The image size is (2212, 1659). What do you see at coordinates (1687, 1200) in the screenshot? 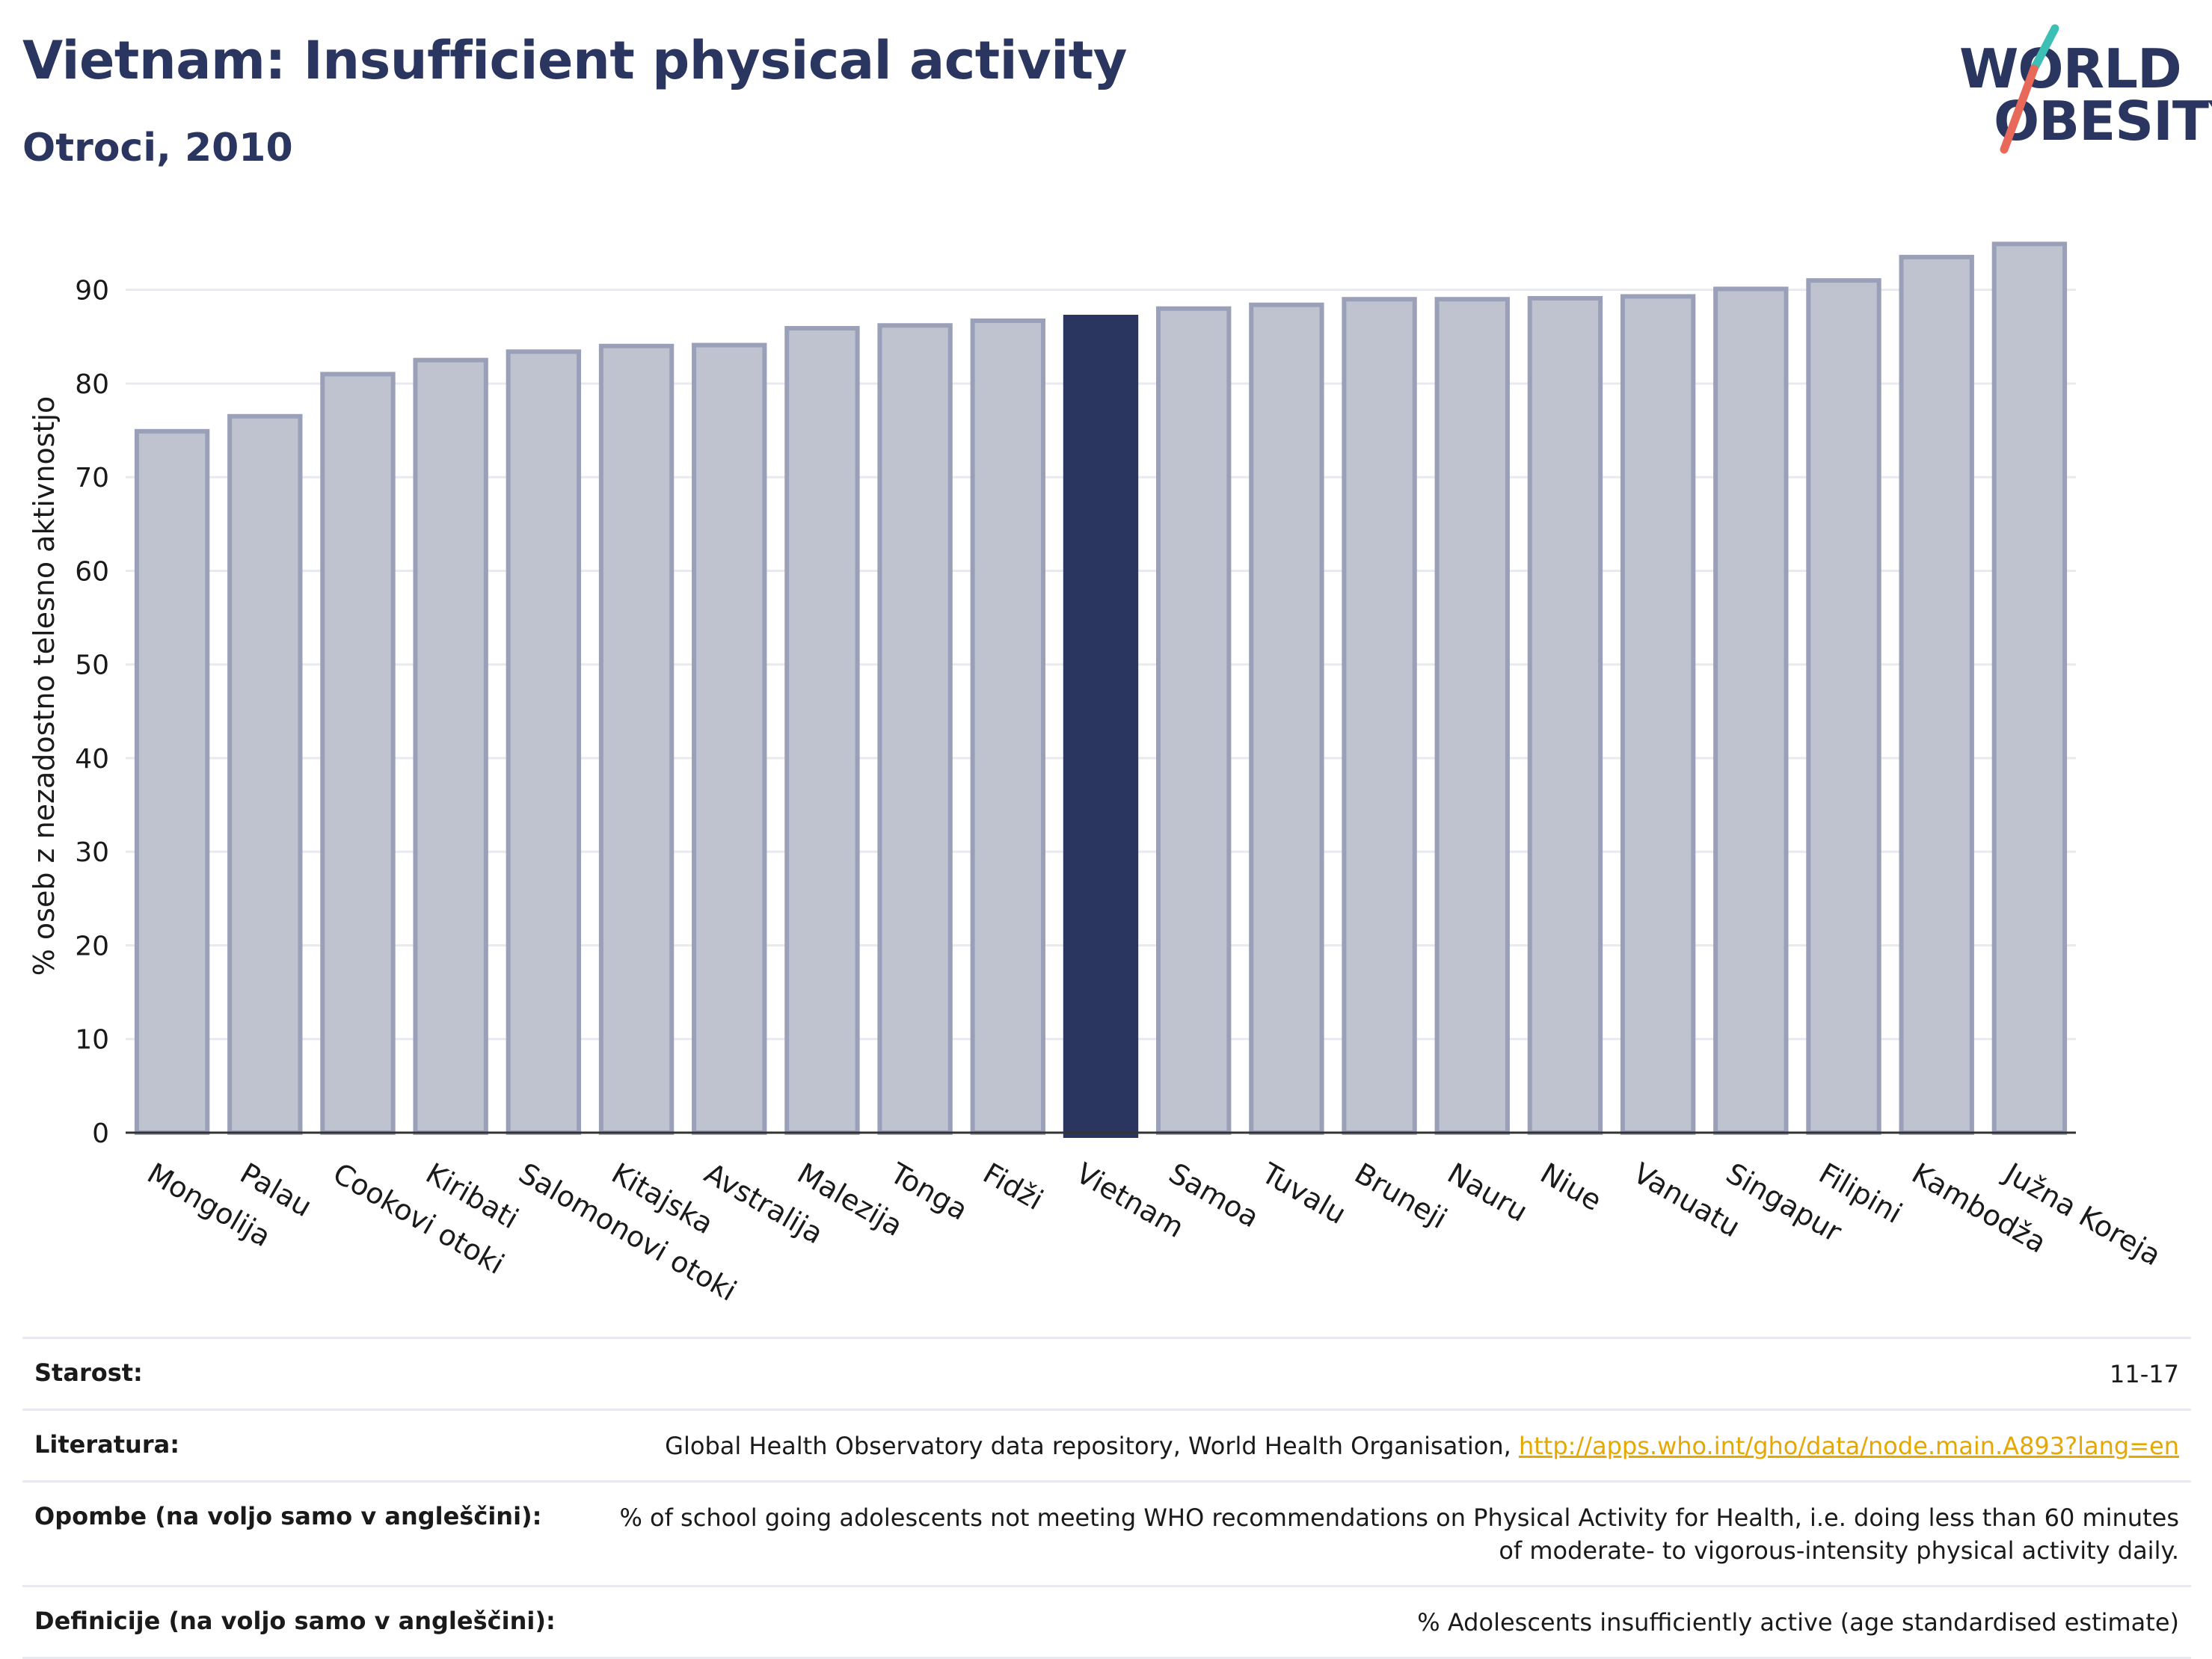
I see `x-tick-label: Vanuatu` at bounding box center [1687, 1200].